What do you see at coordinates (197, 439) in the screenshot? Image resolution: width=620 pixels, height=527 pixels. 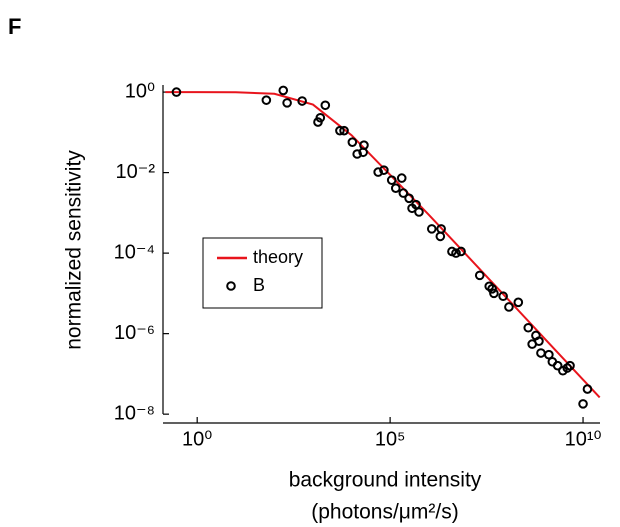 I see `x-tick-label: 10⁰` at bounding box center [197, 439].